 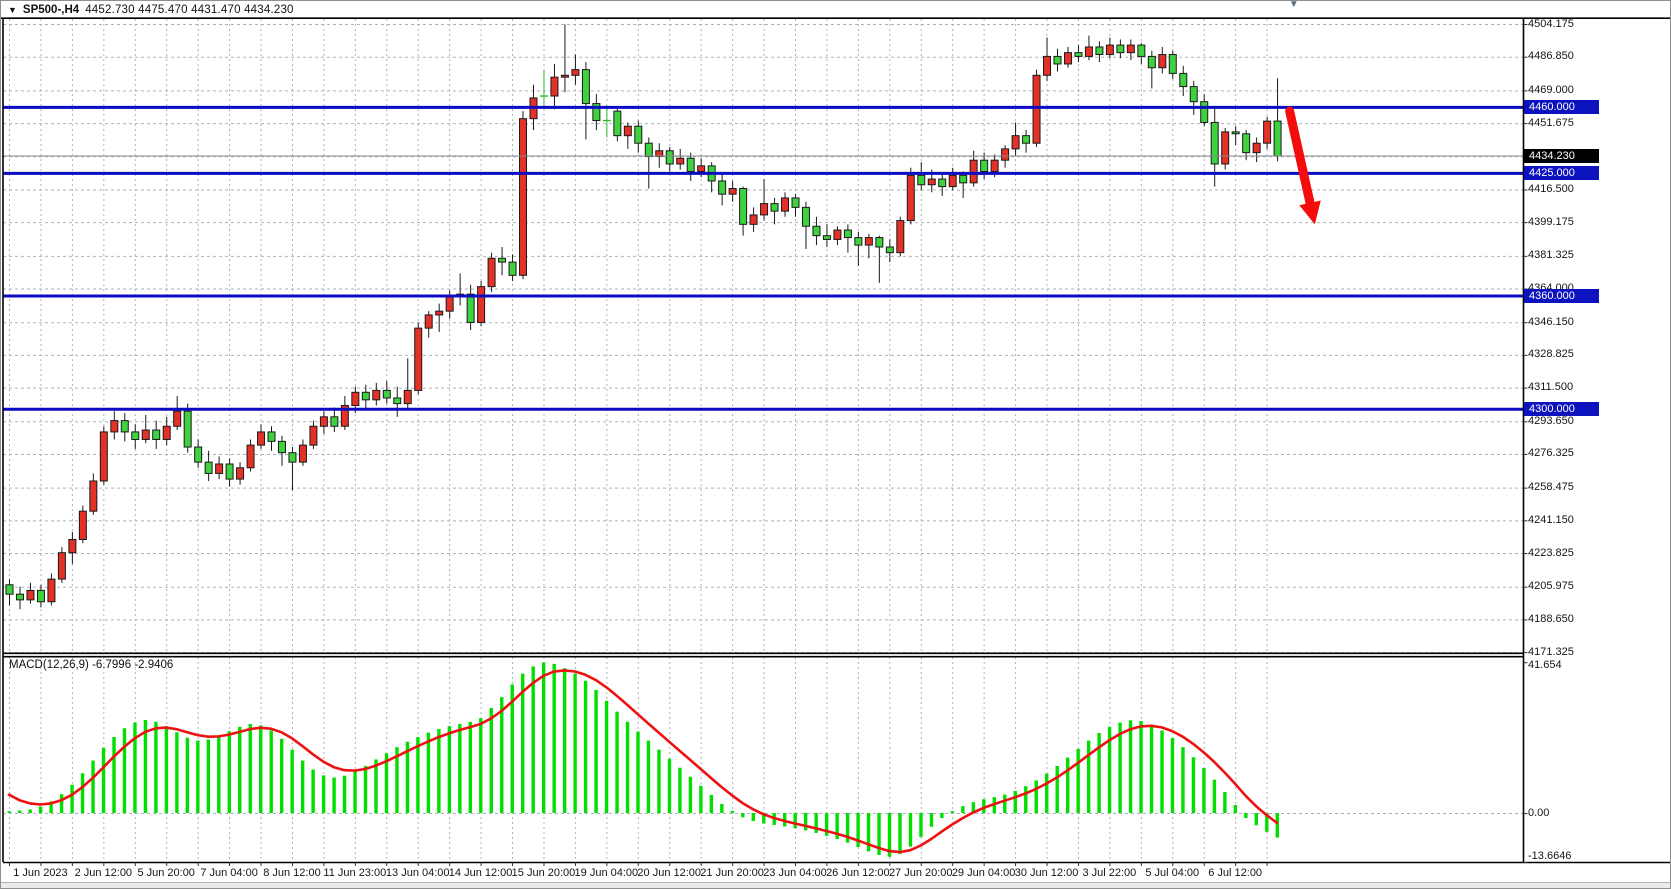 I want to click on price-tick-label: 4276.325, so click(x=1551, y=453).